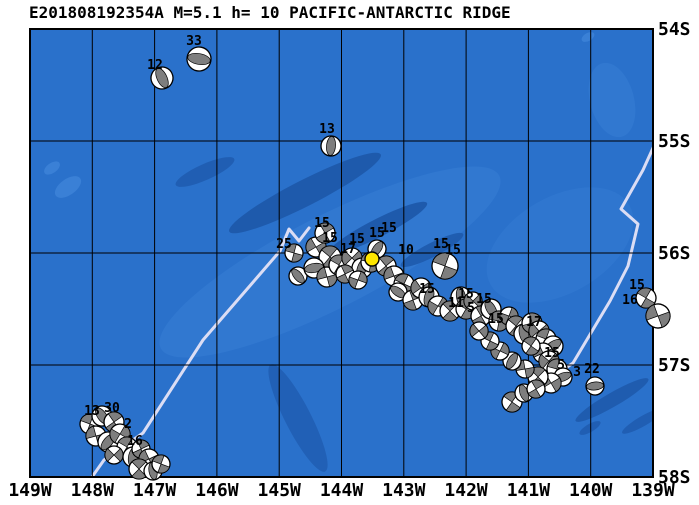  Describe the element at coordinates (135, 441) in the screenshot. I see `depth-label: 16` at that location.